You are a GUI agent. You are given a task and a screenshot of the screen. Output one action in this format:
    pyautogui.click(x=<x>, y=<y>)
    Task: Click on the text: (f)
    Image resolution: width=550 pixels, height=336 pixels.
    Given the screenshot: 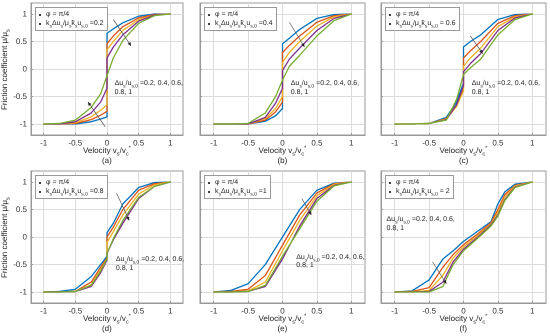 What is the action you would take?
    pyautogui.click(x=464, y=329)
    